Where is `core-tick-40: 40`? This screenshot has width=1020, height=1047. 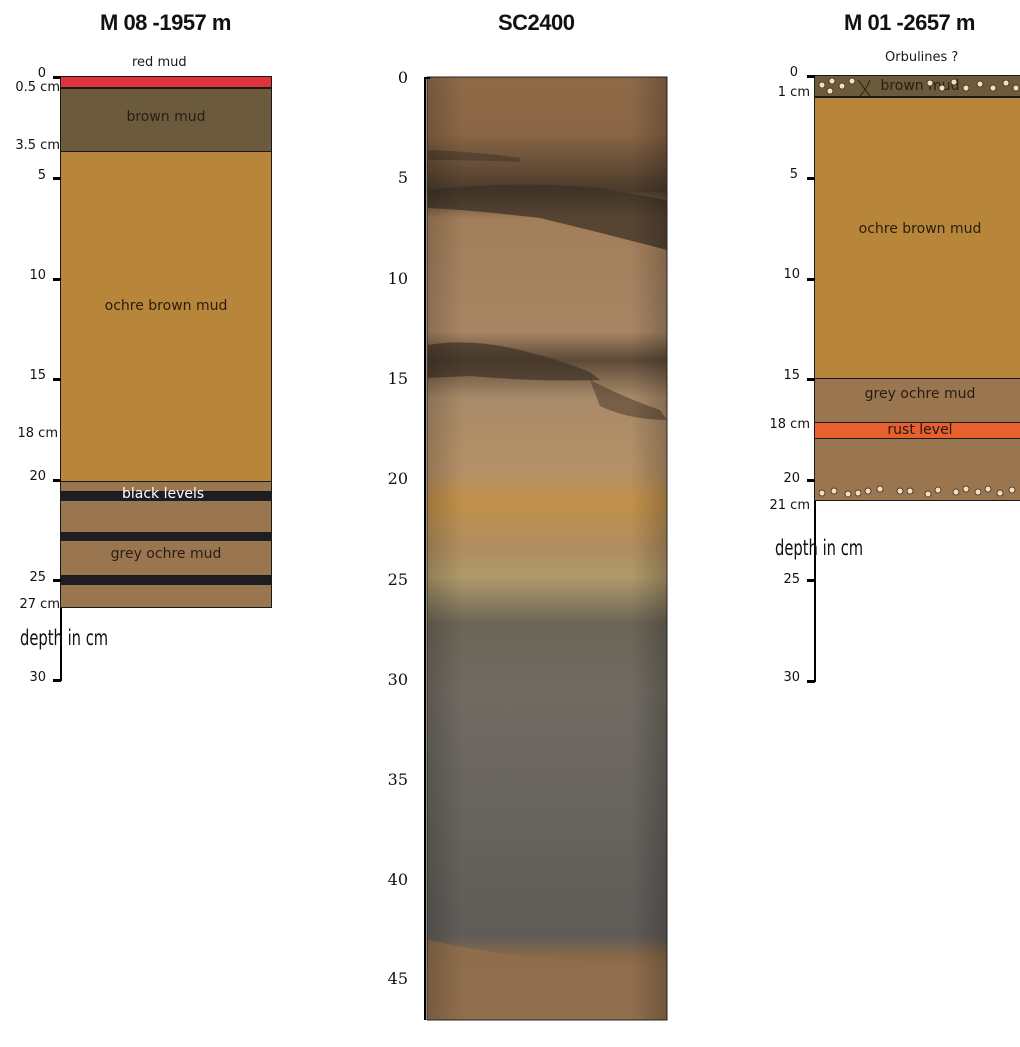 core-tick-40: 40 is located at coordinates (397, 879).